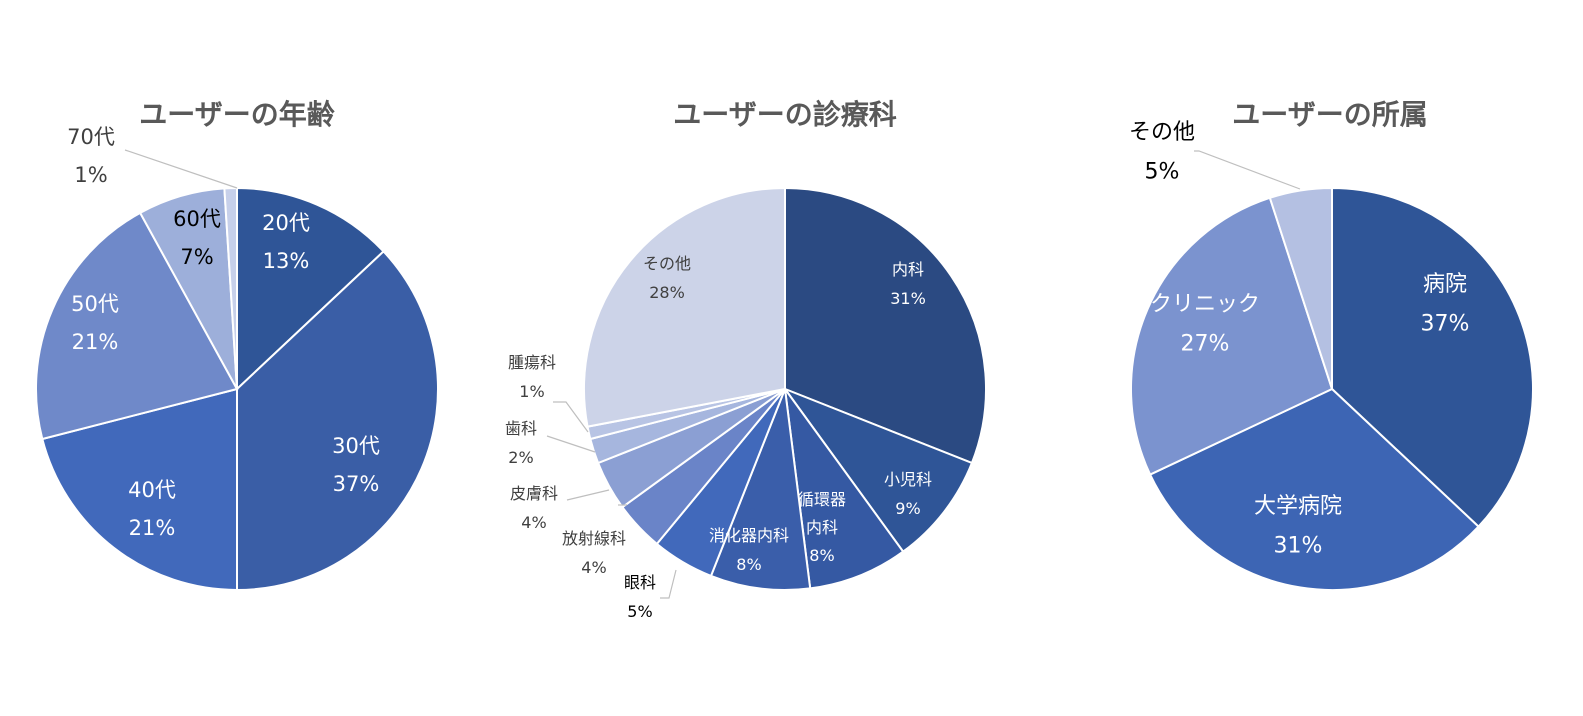  What do you see at coordinates (1329, 114) in the screenshot?
I see `chart-title: ユーザーの所属` at bounding box center [1329, 114].